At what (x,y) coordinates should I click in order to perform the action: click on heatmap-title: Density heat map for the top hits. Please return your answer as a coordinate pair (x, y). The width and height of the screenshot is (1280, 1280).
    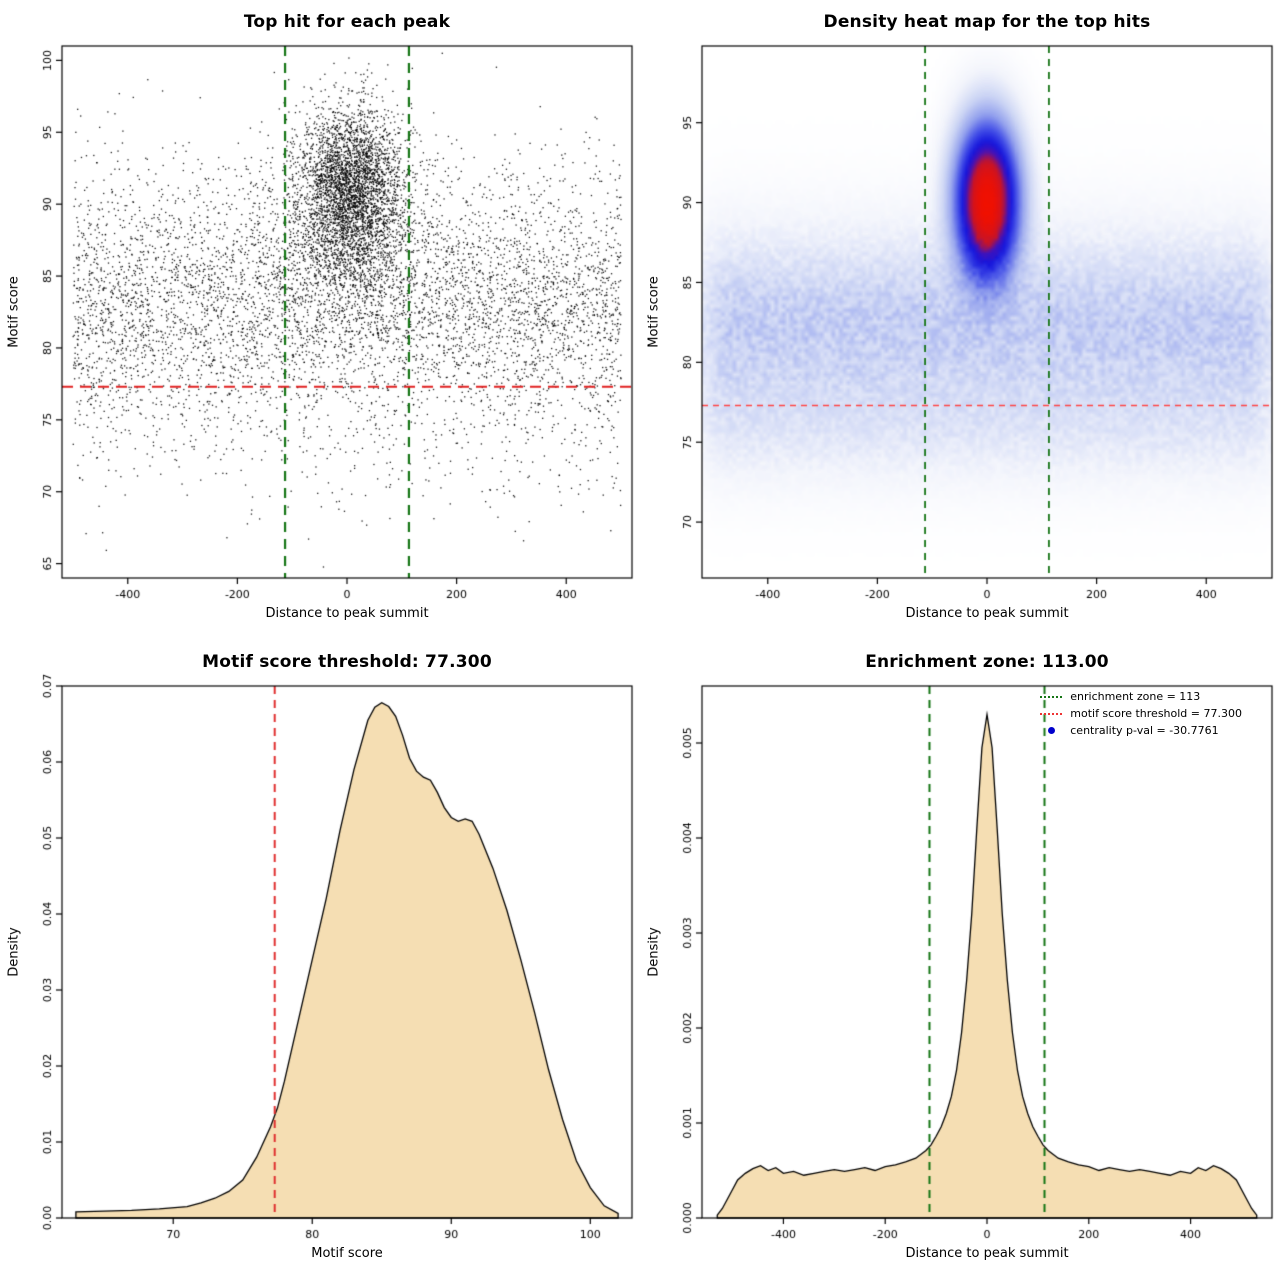
    Looking at the image, I should click on (987, 22).